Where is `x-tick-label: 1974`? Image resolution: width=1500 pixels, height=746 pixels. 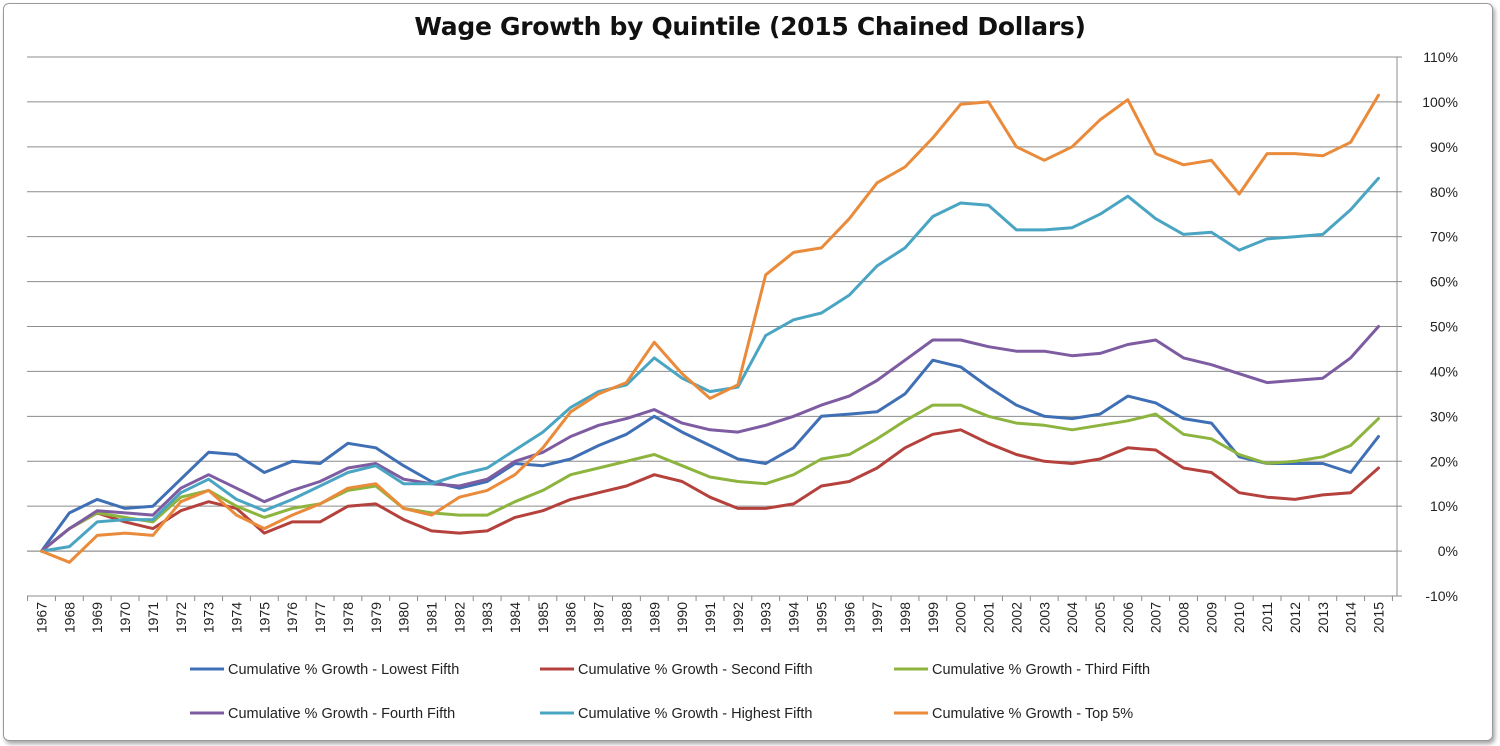 x-tick-label: 1974 is located at coordinates (236, 617).